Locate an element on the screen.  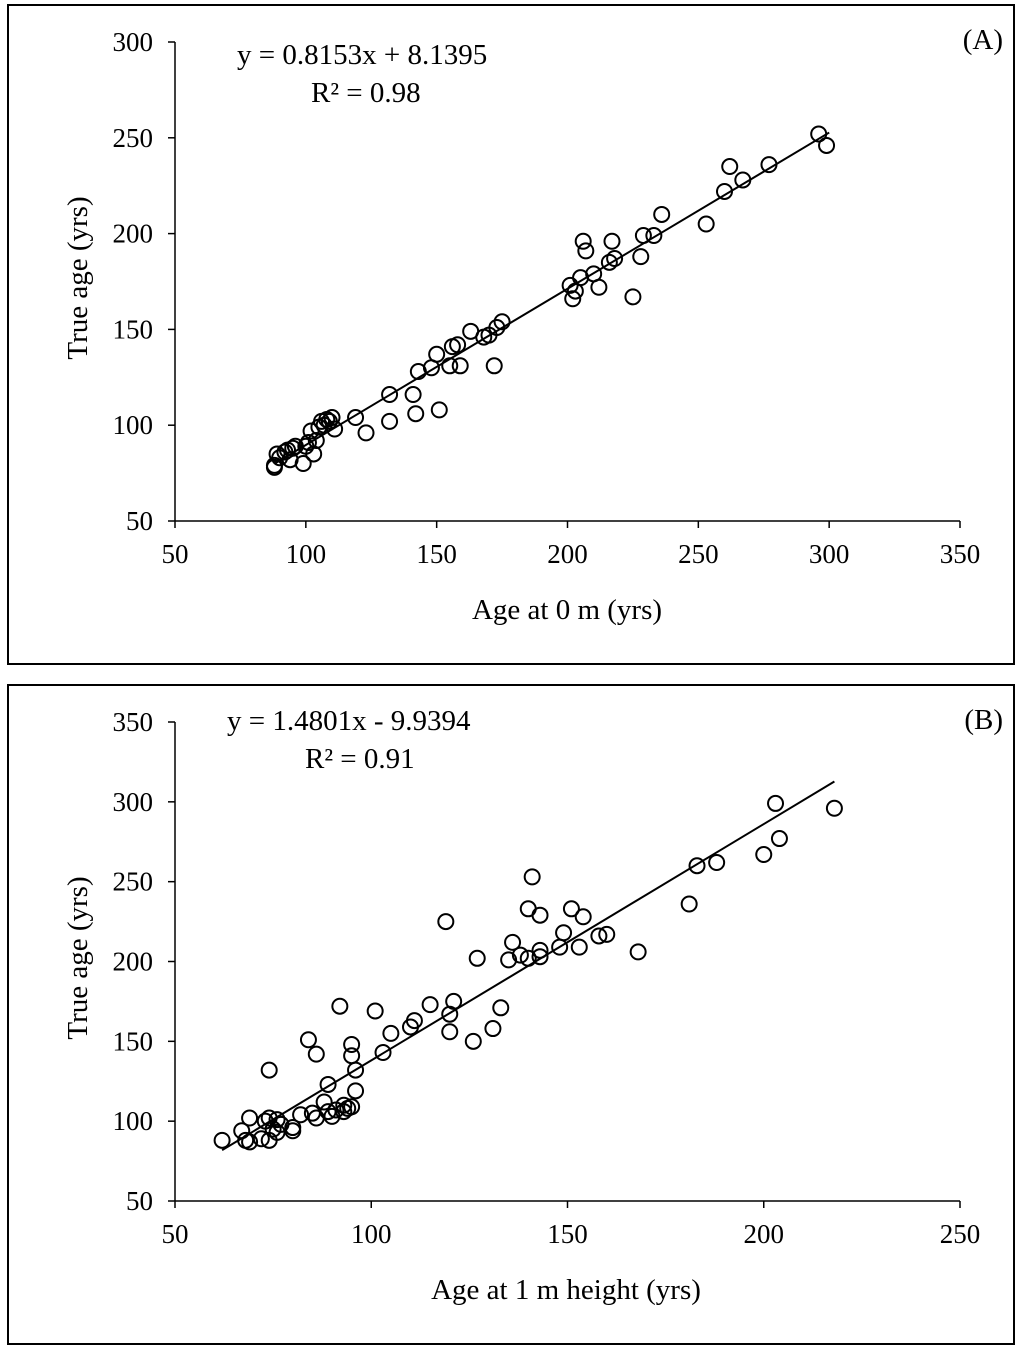
b-x-tick-label: 250 is located at coordinates (960, 1234).